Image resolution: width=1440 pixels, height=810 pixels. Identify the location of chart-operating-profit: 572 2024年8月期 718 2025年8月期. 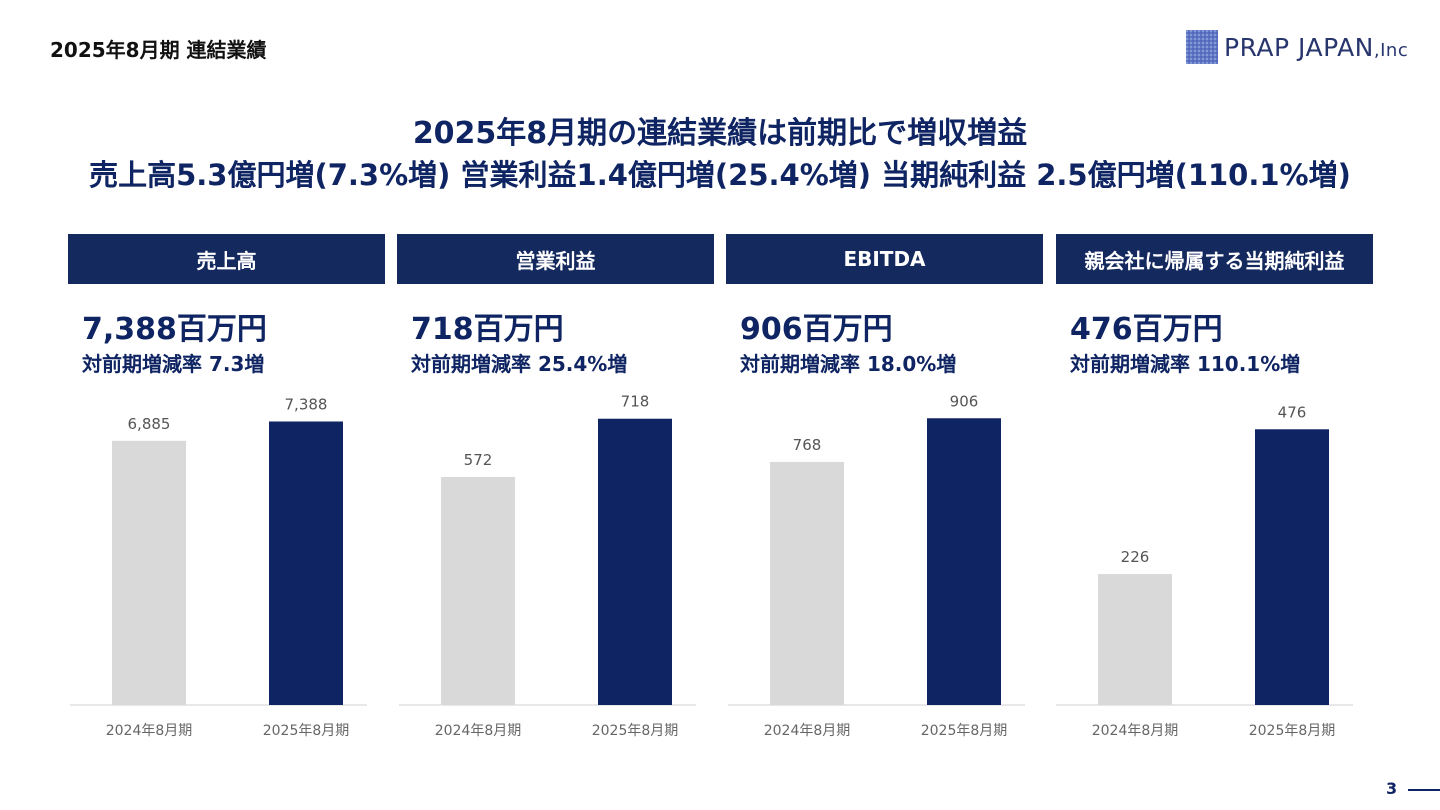
(561, 570).